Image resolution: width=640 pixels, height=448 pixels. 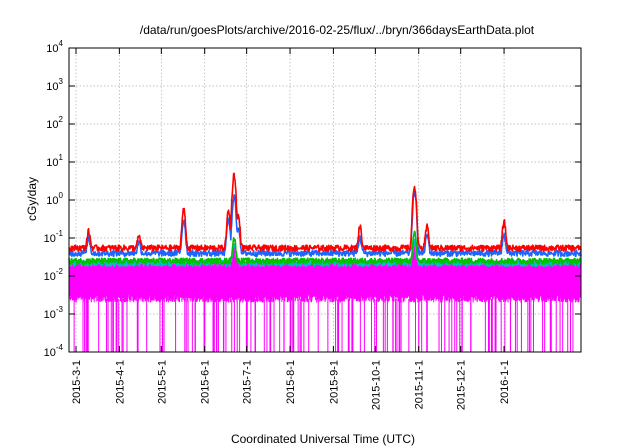 What do you see at coordinates (323, 439) in the screenshot?
I see `x-axis-label: Coordinated Universal Time (UTC)` at bounding box center [323, 439].